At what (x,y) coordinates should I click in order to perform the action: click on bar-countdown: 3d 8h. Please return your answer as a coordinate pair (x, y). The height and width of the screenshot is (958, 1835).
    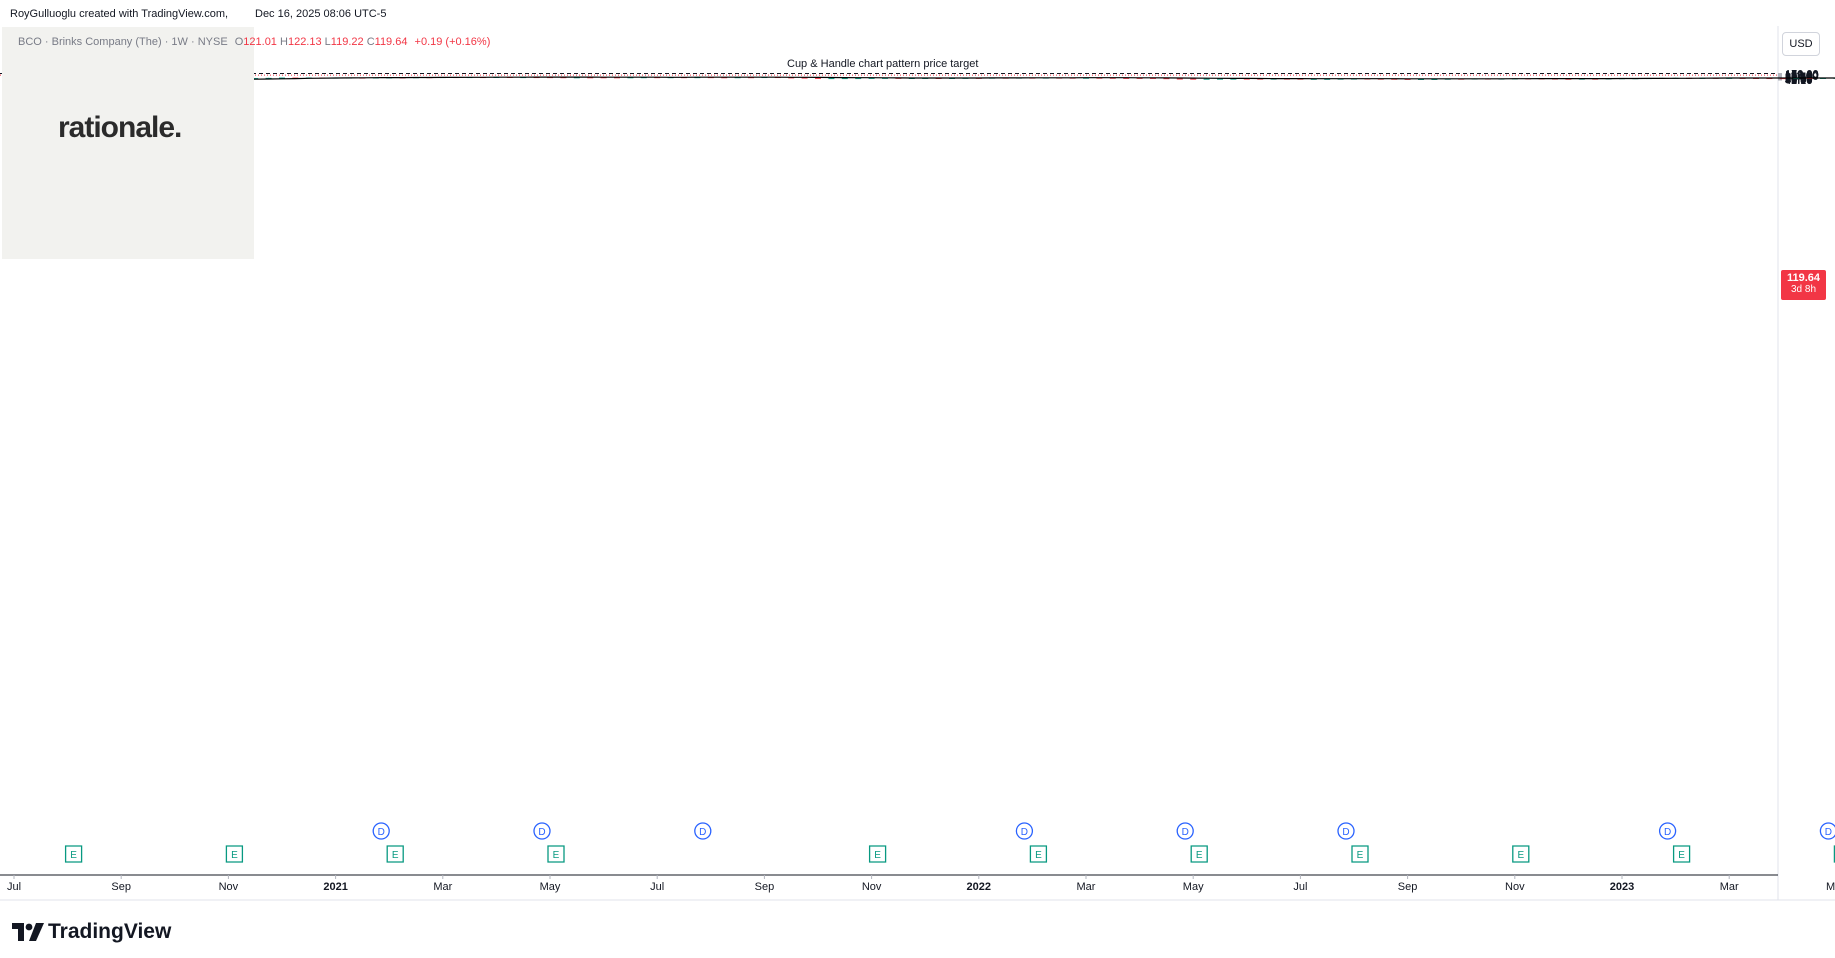
    Looking at the image, I should click on (1803, 289).